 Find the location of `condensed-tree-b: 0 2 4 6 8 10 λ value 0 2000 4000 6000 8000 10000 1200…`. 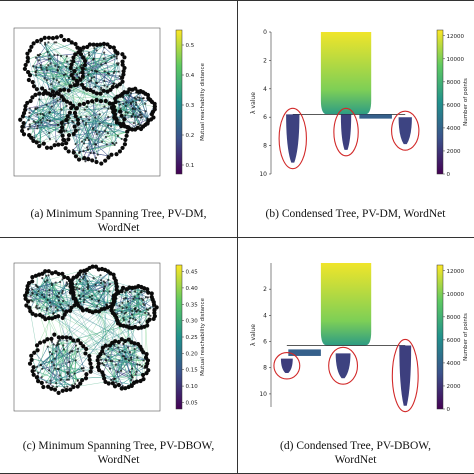

condensed-tree-b: 0 2 4 6 8 10 λ value 0 2000 4000 6000 8000 10000 1200… is located at coordinates (359, 103).